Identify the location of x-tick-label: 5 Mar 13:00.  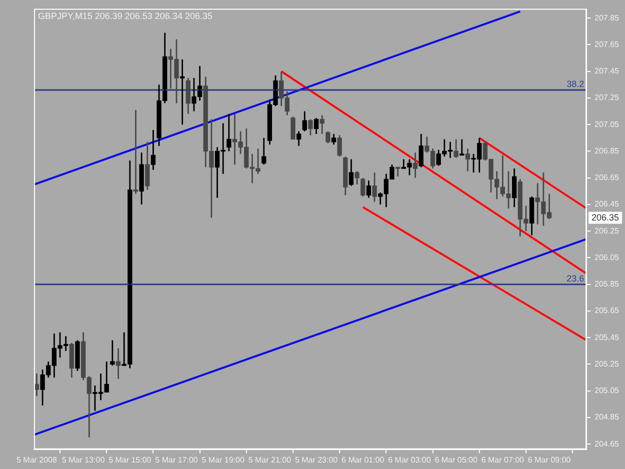
(84, 459).